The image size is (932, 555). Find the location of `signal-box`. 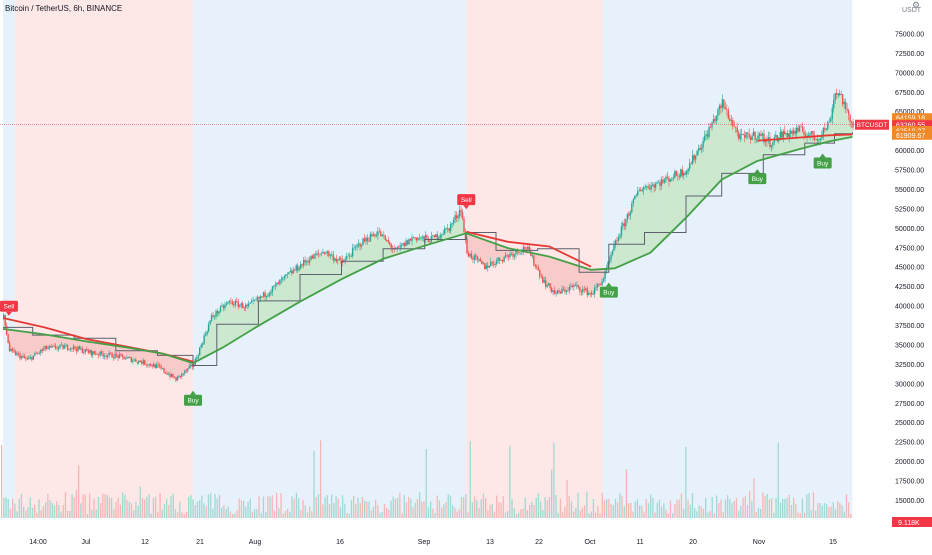

signal-box is located at coordinates (193, 400).